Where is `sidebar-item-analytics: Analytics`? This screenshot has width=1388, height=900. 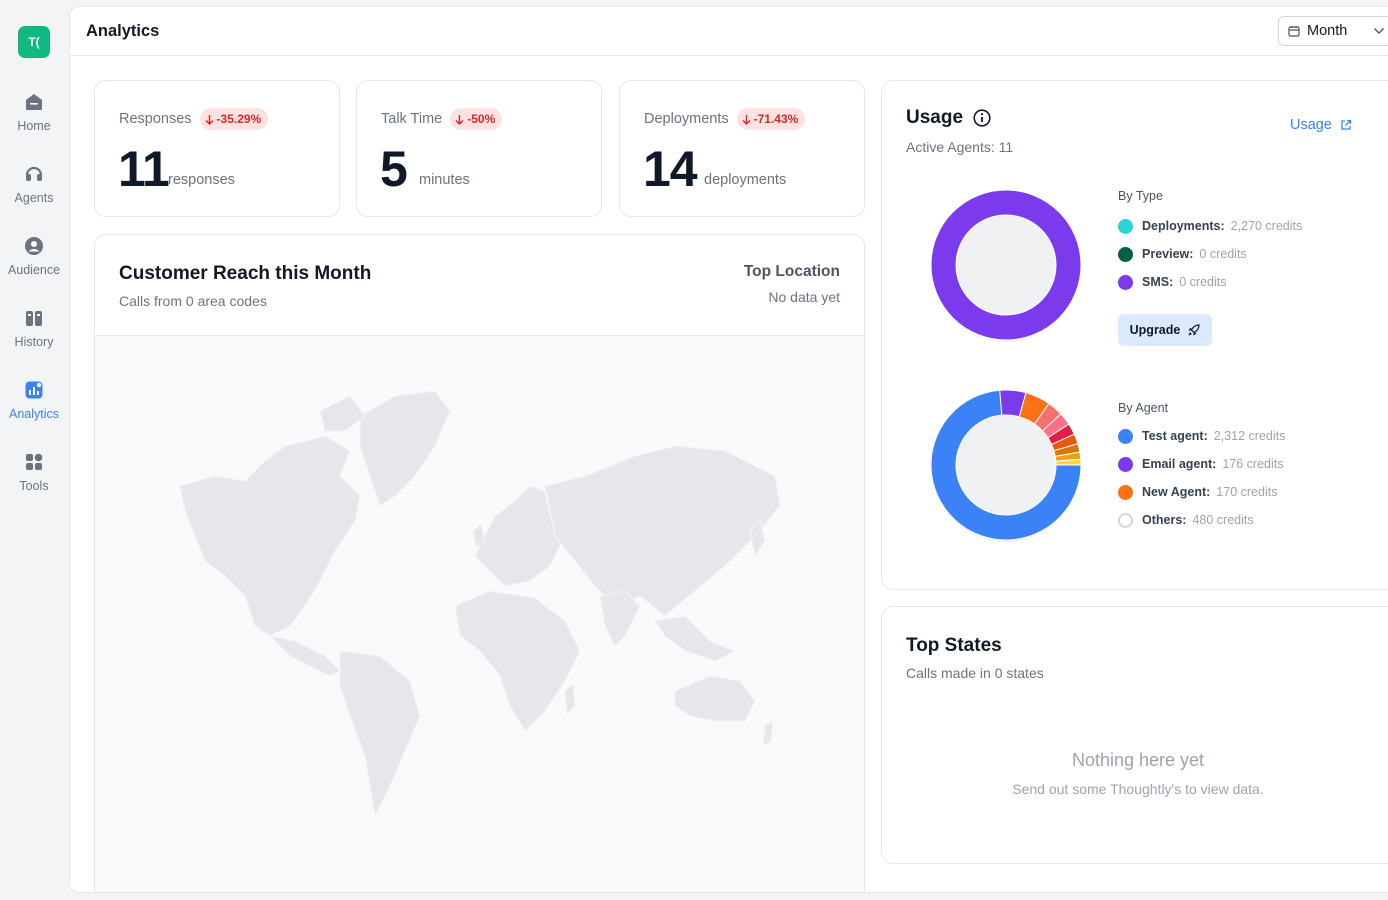
sidebar-item-analytics: Analytics is located at coordinates (34, 410).